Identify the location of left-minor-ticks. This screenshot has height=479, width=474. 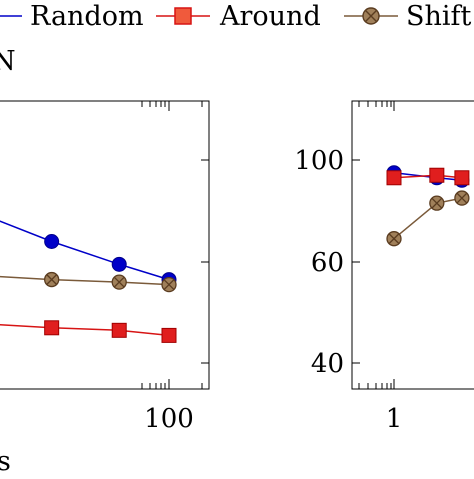
(172, 245).